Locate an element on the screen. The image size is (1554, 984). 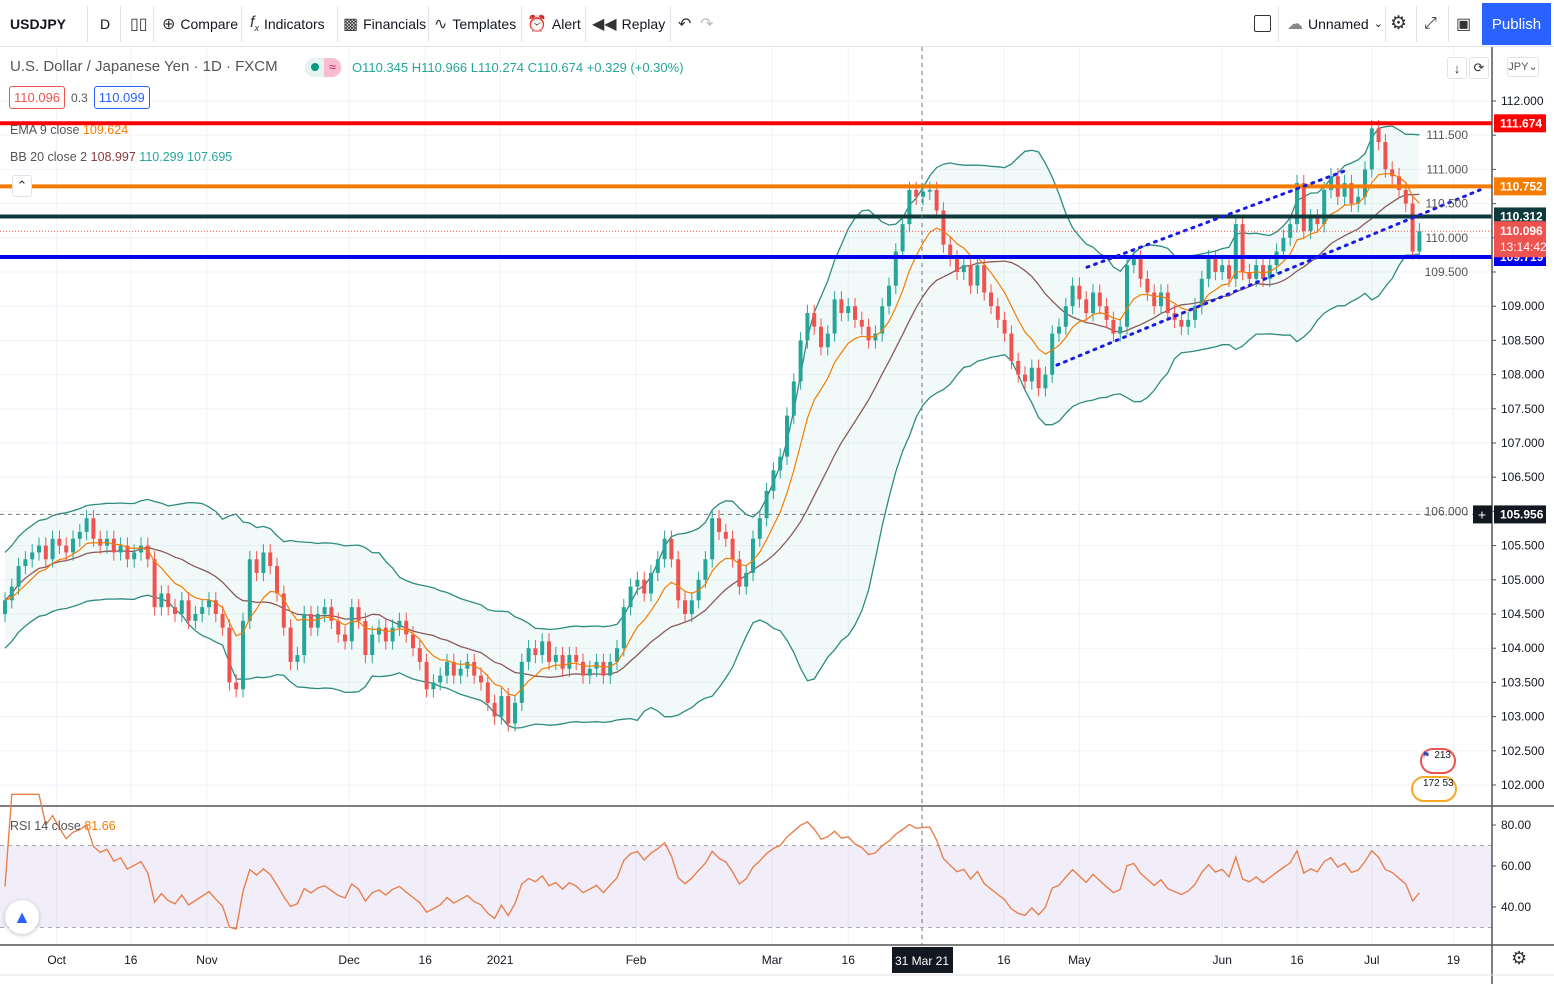
bb-basis-value: 108.997 is located at coordinates (113, 157).